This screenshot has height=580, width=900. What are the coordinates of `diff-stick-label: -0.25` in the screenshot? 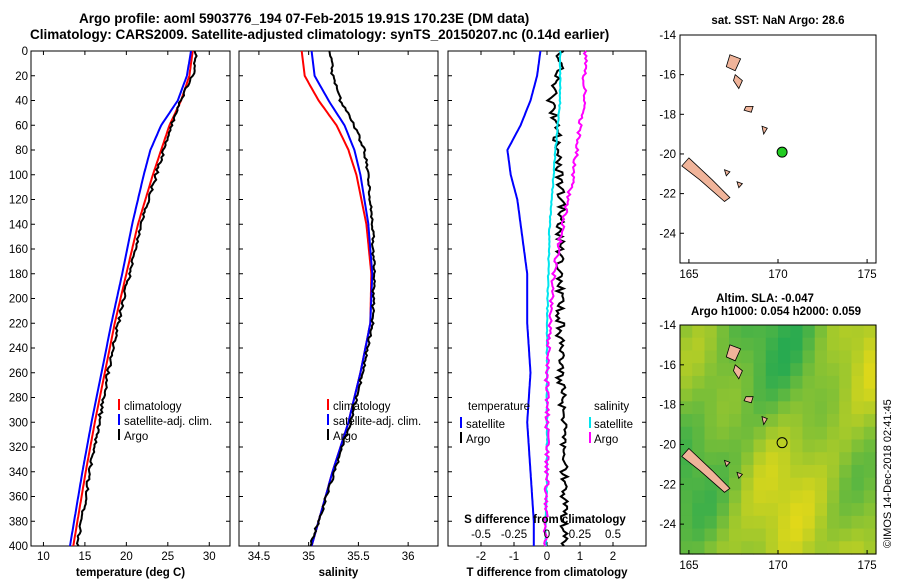 It's located at (514, 535).